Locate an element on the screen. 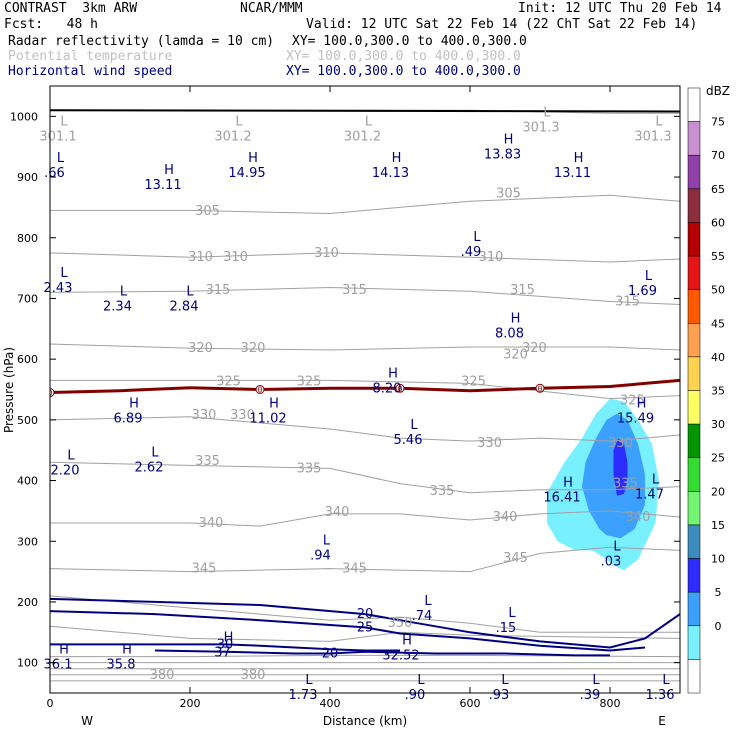  wind-extreme-value: 2.43 is located at coordinates (58, 288).